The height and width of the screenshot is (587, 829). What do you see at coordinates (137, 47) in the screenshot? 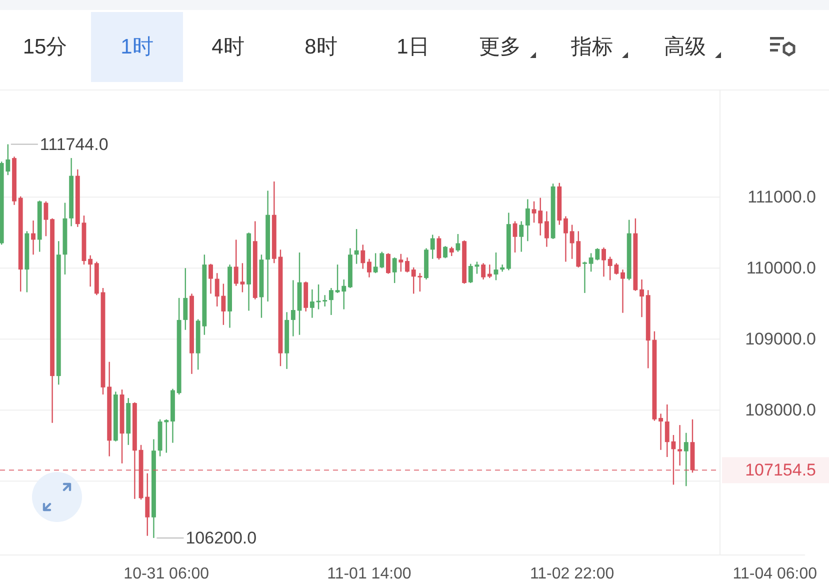
I see `text: 1时` at bounding box center [137, 47].